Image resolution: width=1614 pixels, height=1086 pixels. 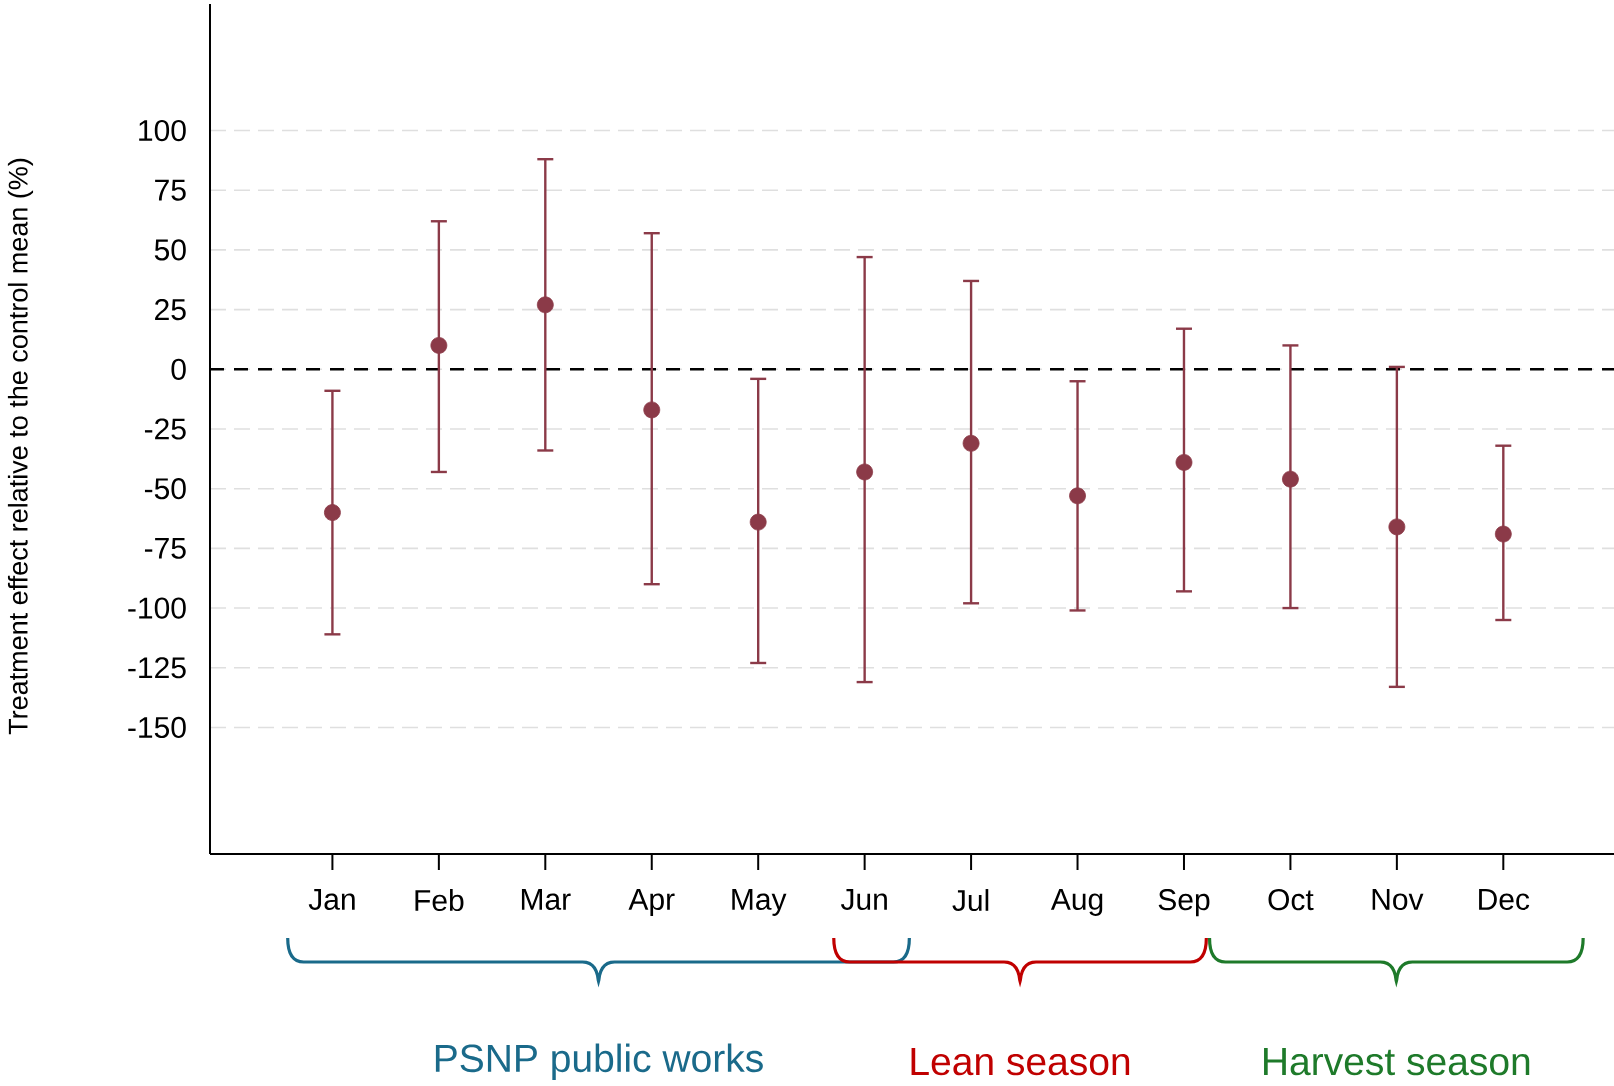 What do you see at coordinates (162, 130) in the screenshot?
I see `y-tick-label: 100` at bounding box center [162, 130].